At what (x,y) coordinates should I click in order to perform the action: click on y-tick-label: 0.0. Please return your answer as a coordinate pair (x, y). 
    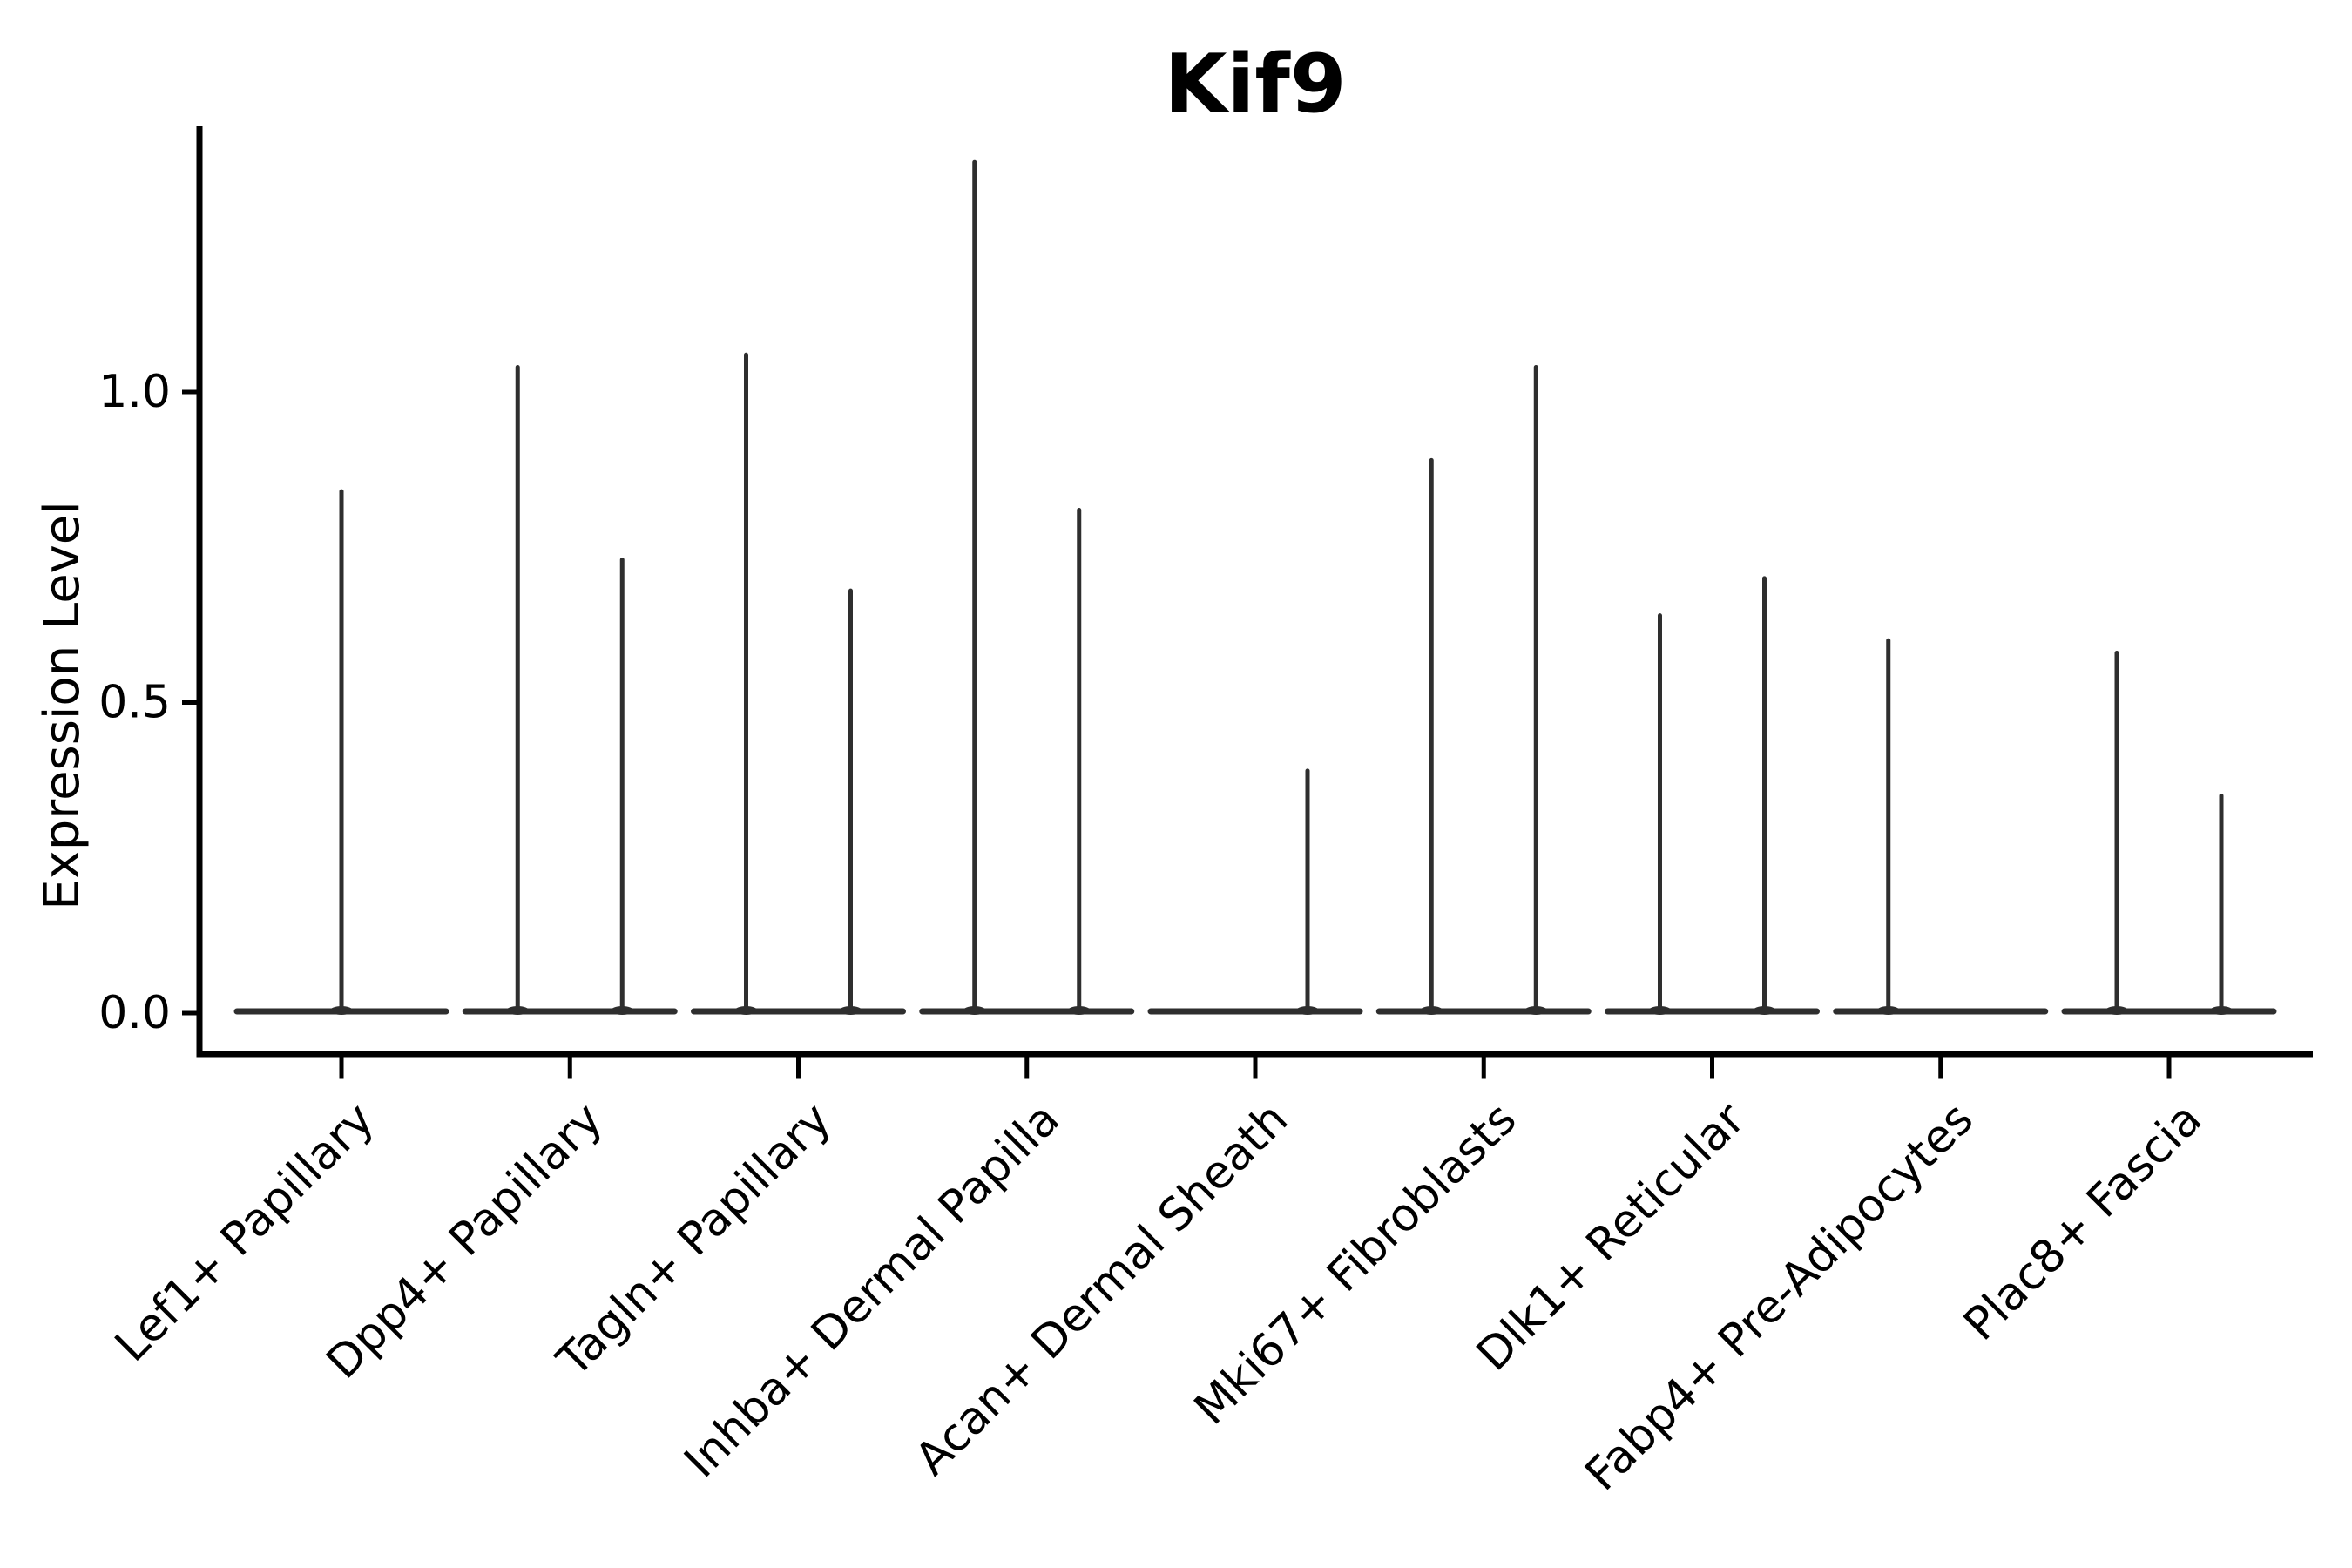
    Looking at the image, I should click on (134, 1013).